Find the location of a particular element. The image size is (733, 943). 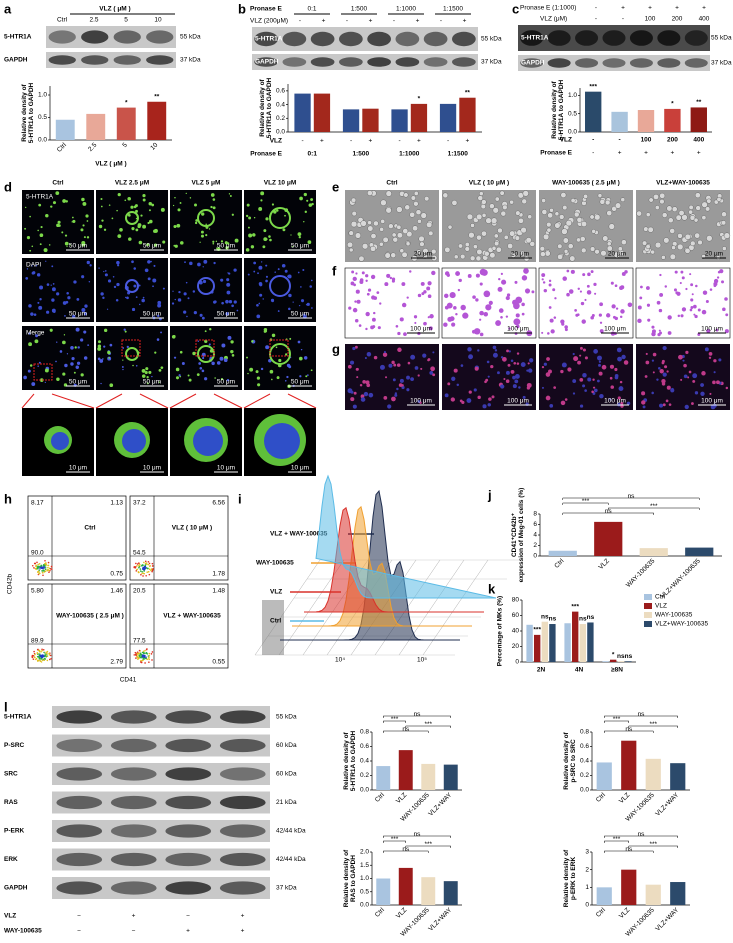

y-tick-label: 0.4 is located at coordinates (280, 104).